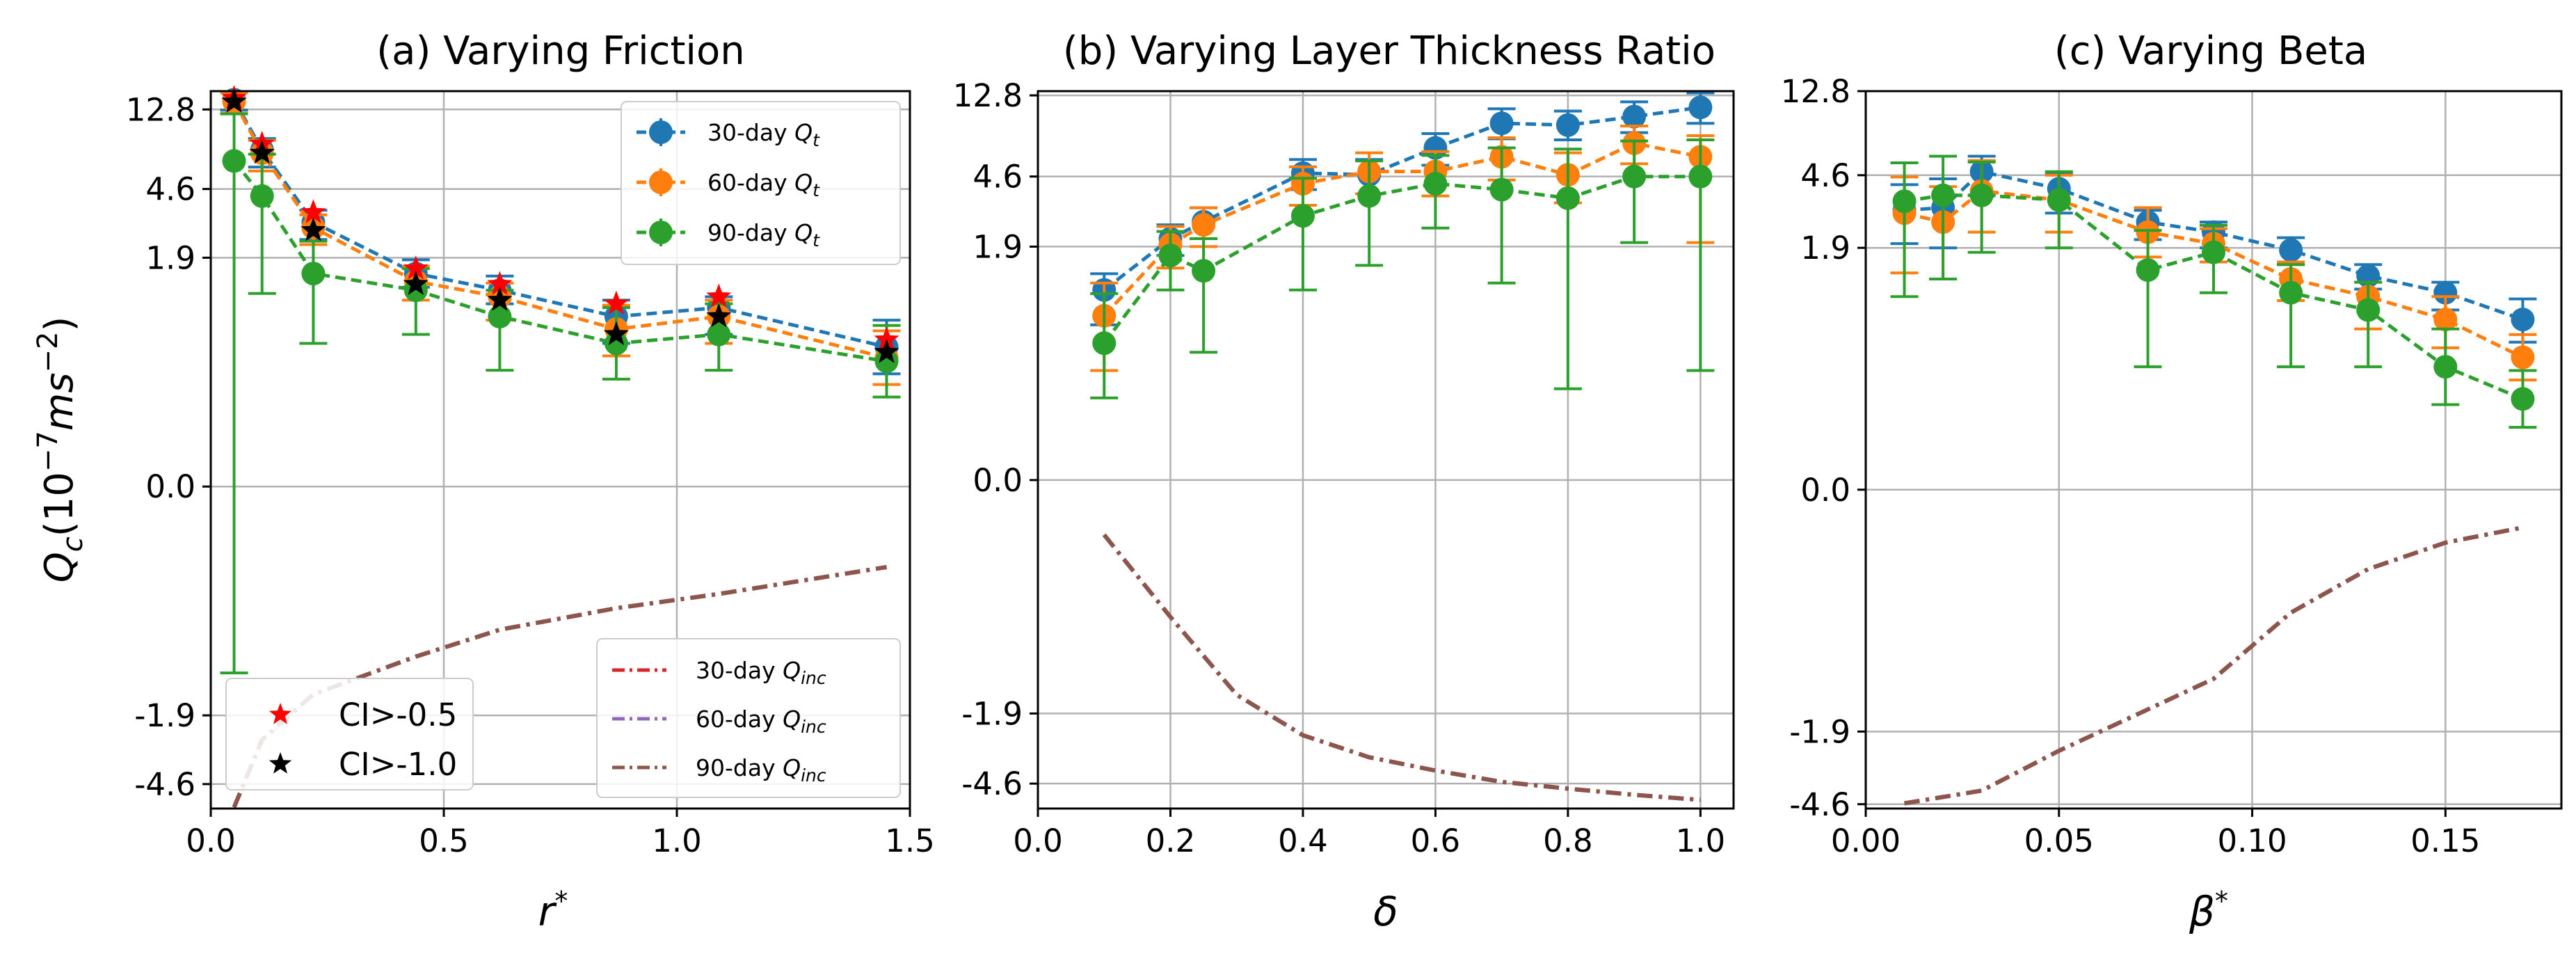 The width and height of the screenshot is (2576, 963). I want to click on legend-ci-10-label: CI>-1.0, so click(398, 764).